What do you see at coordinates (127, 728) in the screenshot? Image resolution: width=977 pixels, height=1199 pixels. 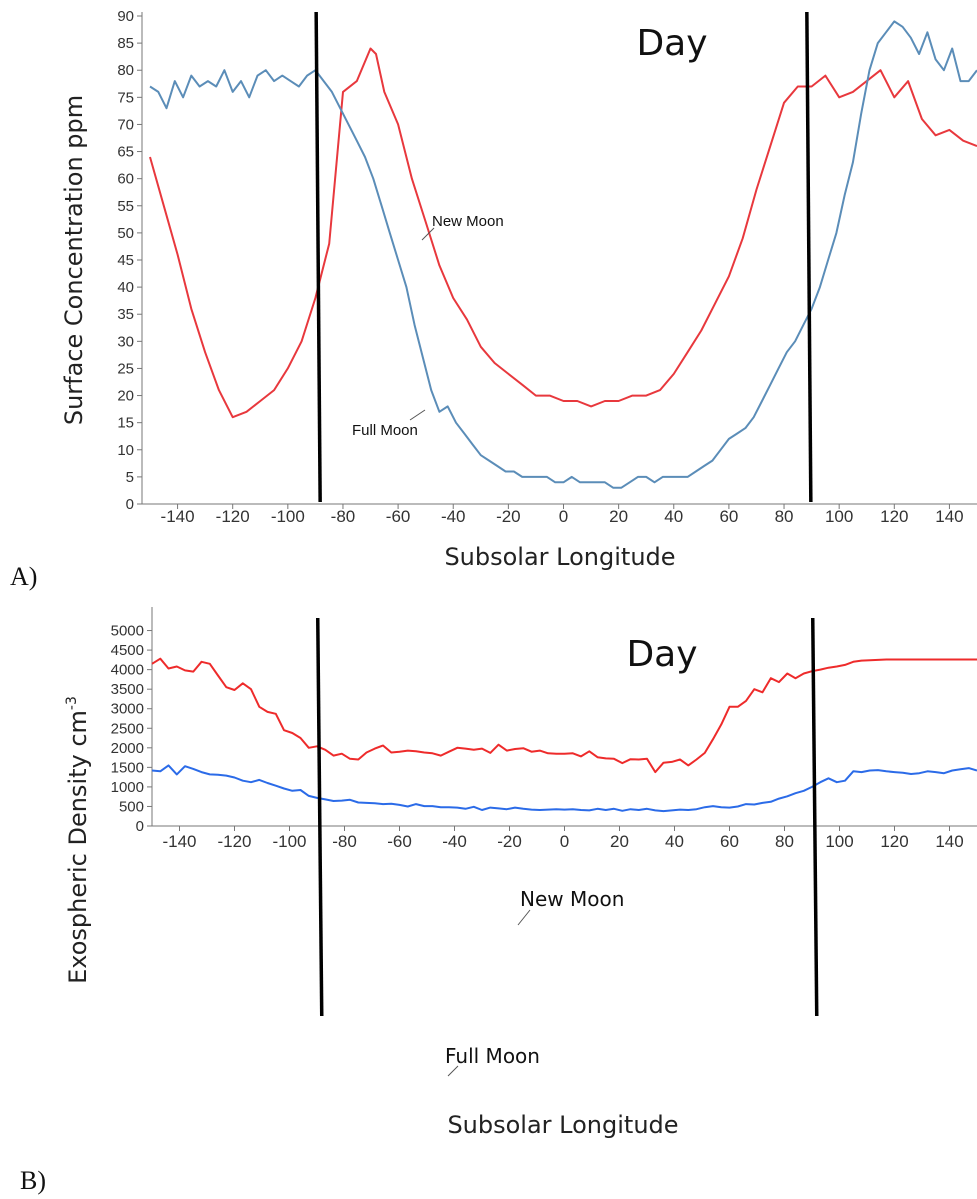 I see `y-tick-label: 2500` at bounding box center [127, 728].